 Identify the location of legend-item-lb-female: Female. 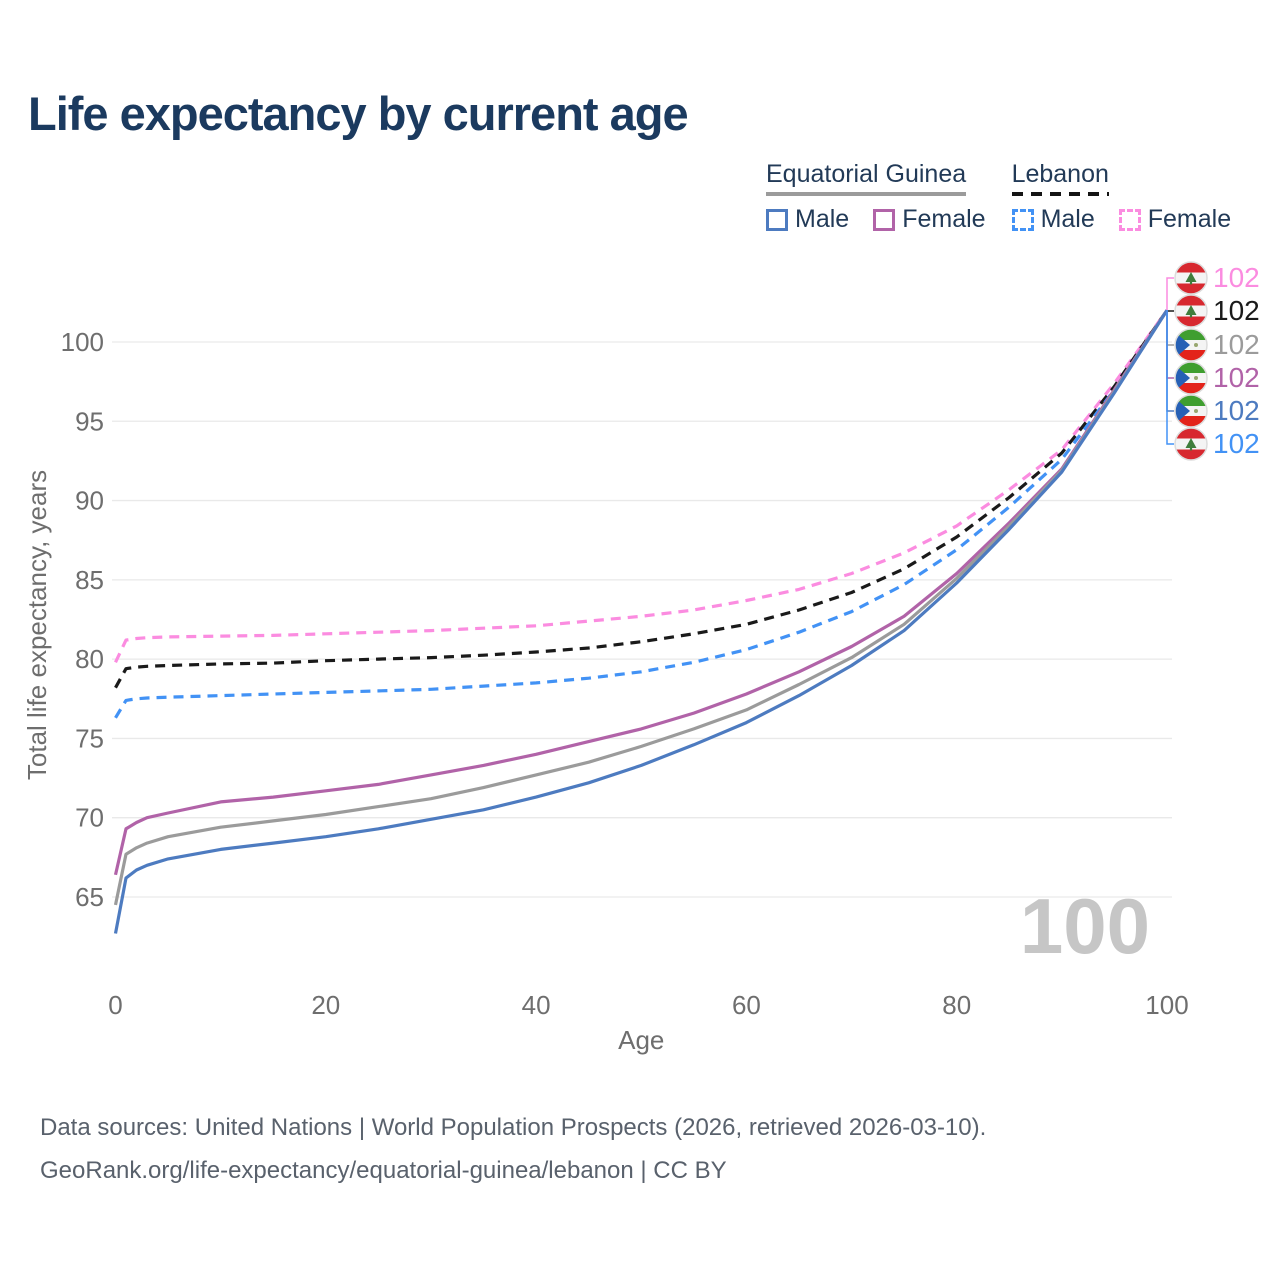
(1175, 219).